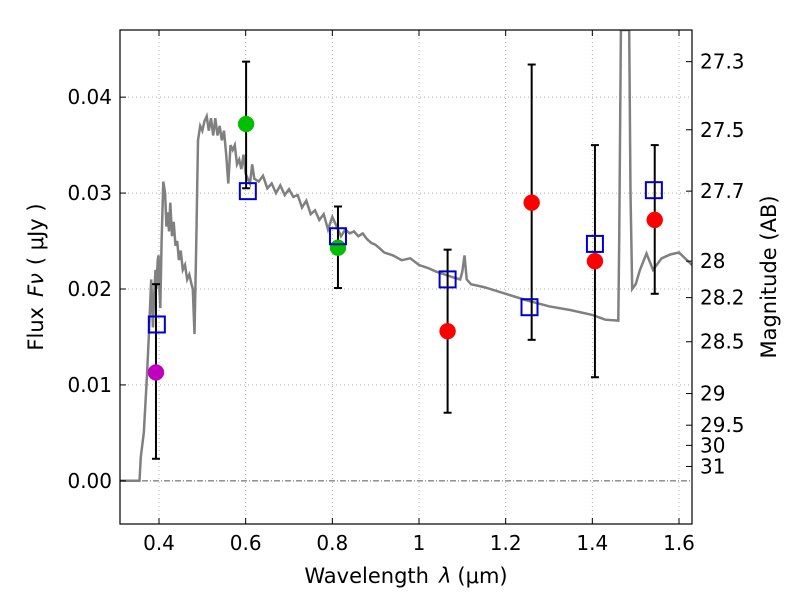 This screenshot has height=600, width=800. I want to click on x-tick-label: 1, so click(419, 543).